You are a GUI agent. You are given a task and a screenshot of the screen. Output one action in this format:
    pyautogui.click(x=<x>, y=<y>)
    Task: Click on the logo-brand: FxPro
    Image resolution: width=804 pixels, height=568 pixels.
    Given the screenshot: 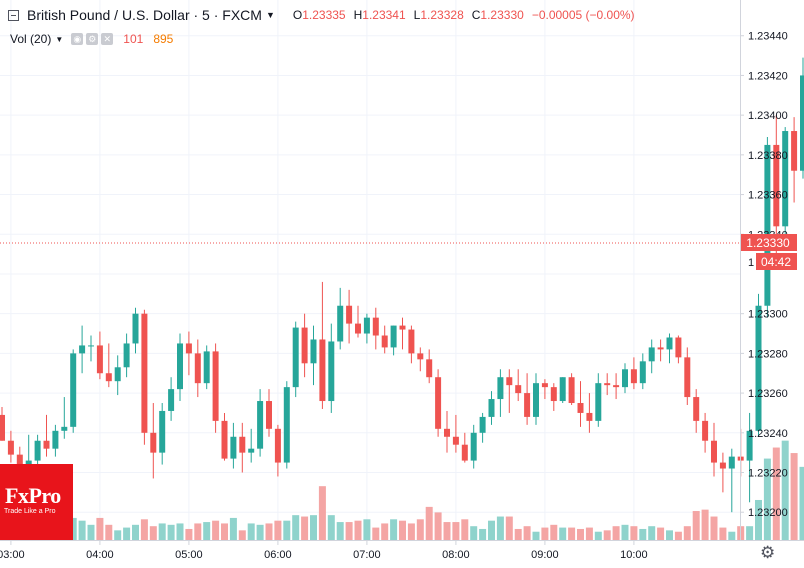 What is the action you would take?
    pyautogui.click(x=33, y=495)
    